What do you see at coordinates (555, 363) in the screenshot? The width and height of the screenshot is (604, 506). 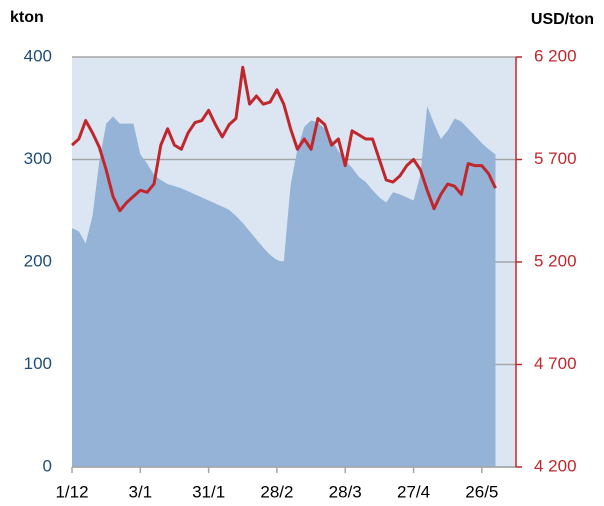 I see `y2-tick-label: 4 700` at bounding box center [555, 363].